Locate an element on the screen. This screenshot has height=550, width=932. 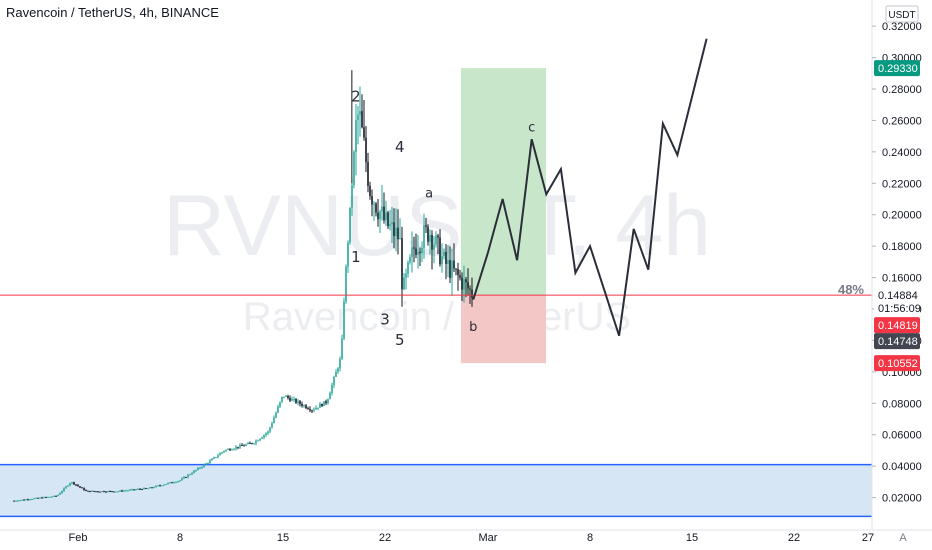
time-tick-label: 22 is located at coordinates (794, 538).